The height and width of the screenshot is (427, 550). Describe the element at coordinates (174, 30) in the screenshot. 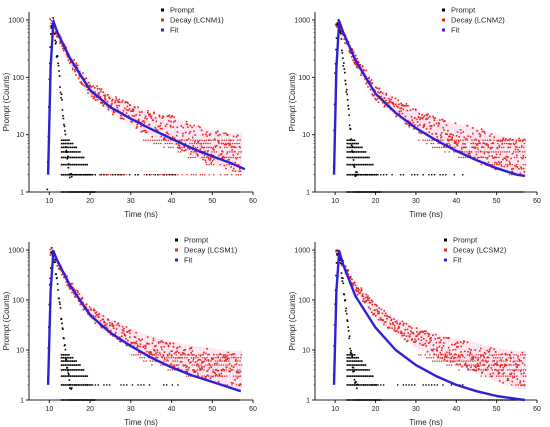

I see `legend-label: Fit` at that location.